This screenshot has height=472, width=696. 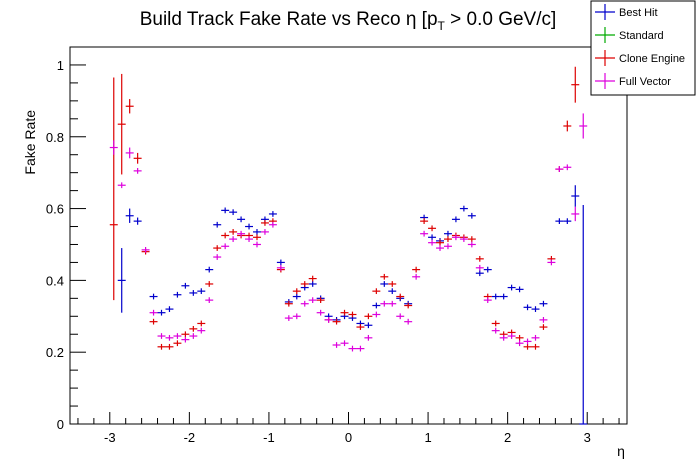 I want to click on x-axis-label: η, so click(x=621, y=451).